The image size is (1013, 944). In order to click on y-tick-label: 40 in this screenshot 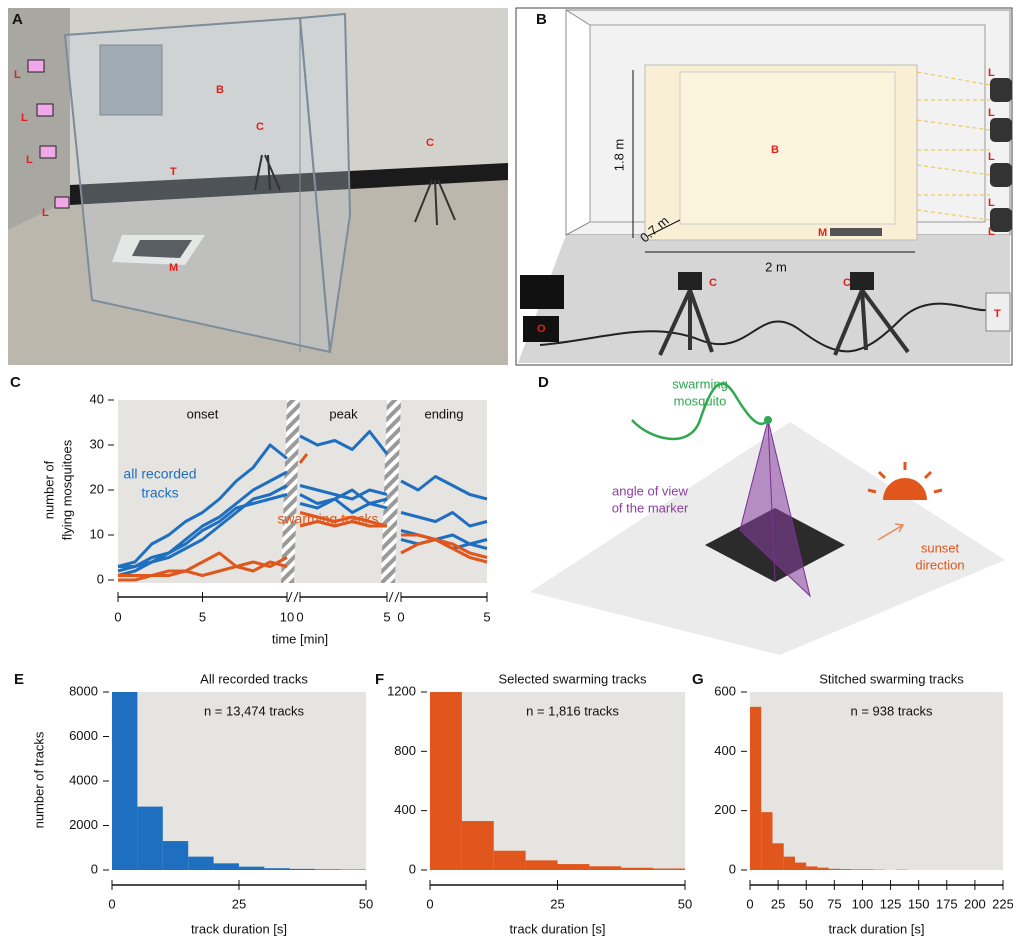, I will do `click(97, 398)`.